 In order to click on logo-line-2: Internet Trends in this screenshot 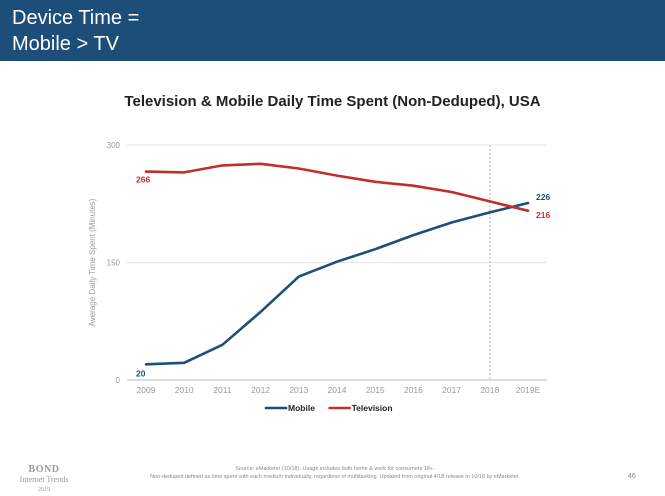, I will do `click(44, 479)`.